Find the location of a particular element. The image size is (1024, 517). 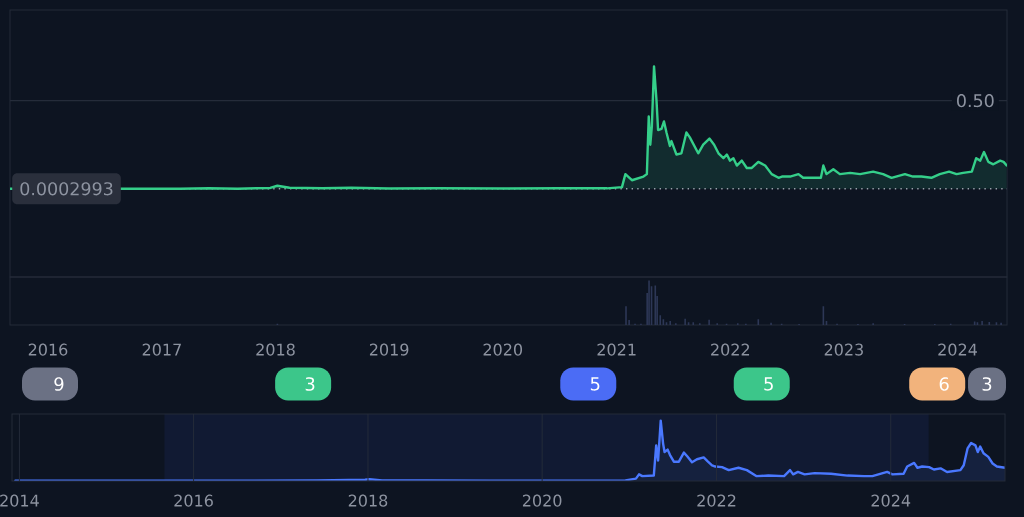

x-tick-label: 2019 is located at coordinates (389, 349).